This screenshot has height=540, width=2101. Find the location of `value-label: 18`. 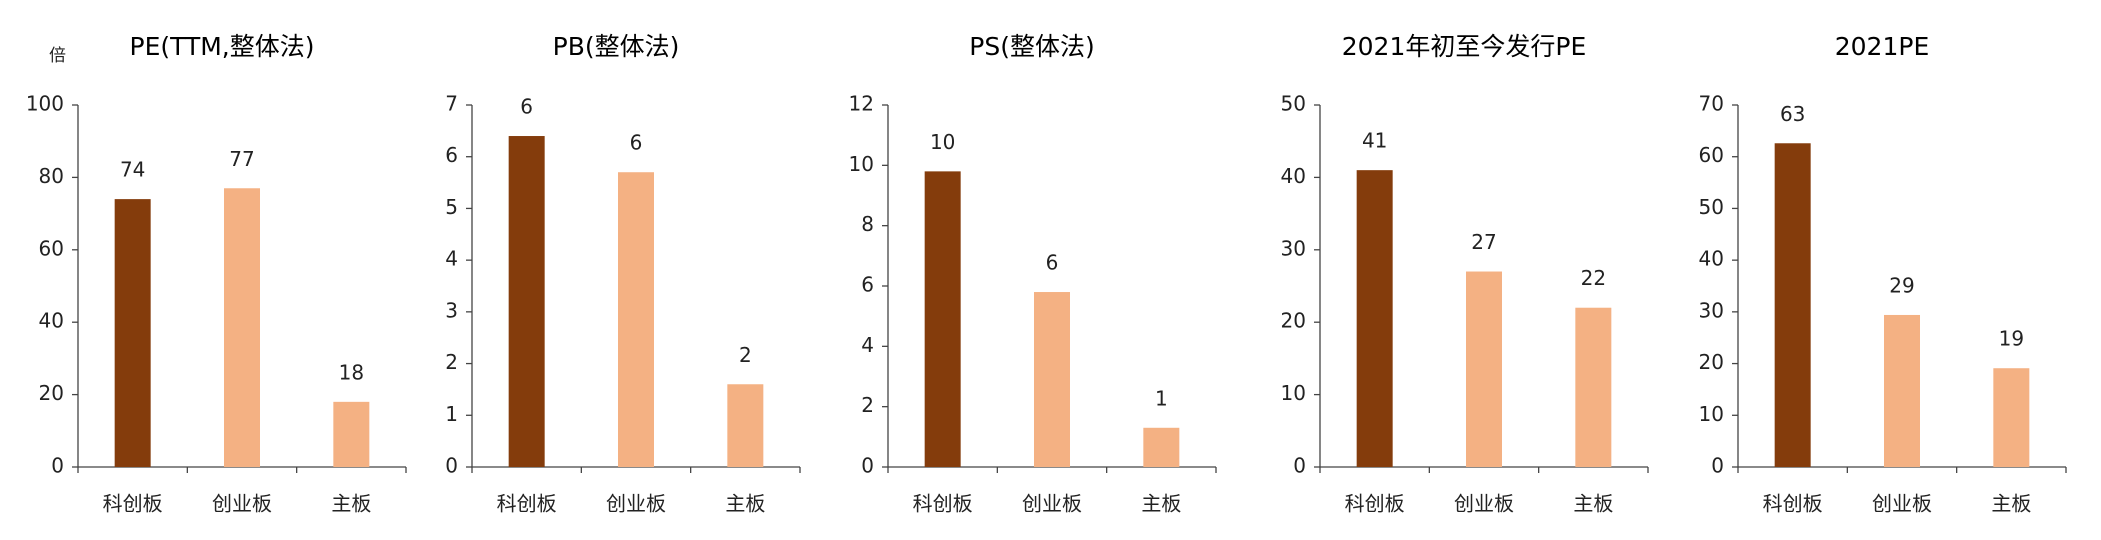

value-label: 18 is located at coordinates (351, 372).